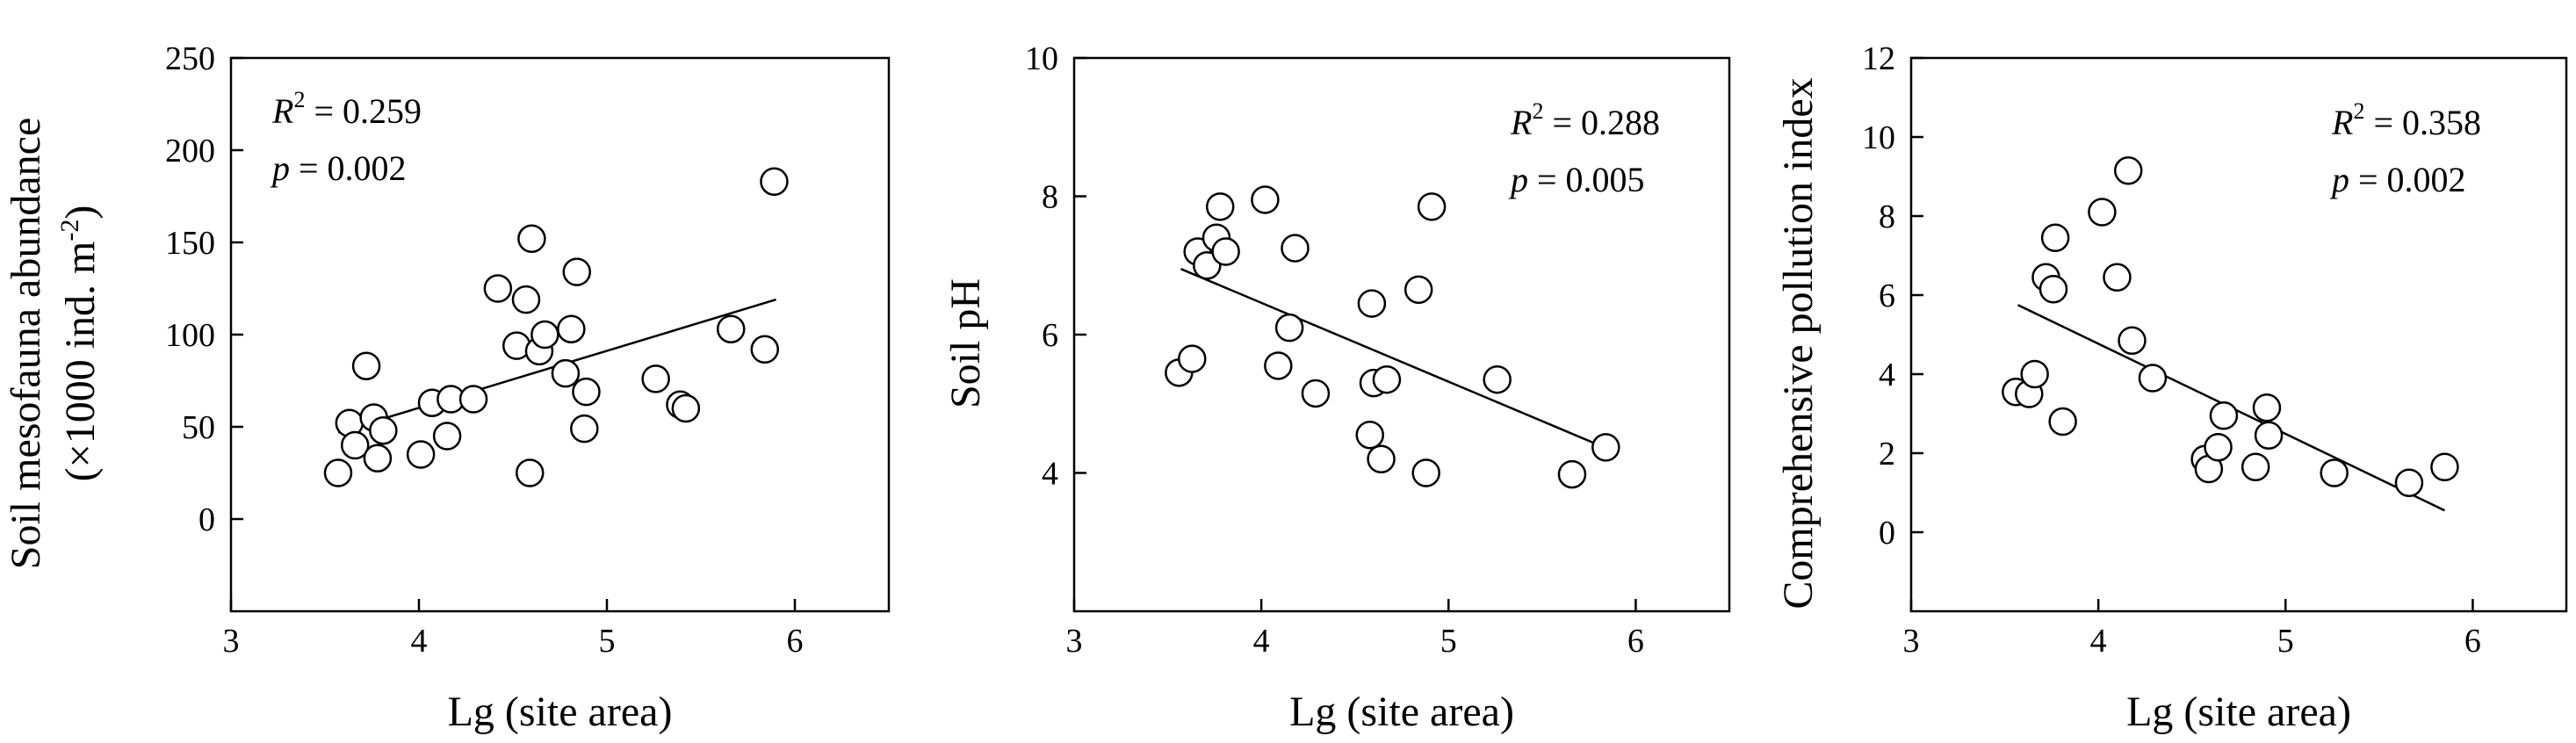 The width and height of the screenshot is (2576, 743). Describe the element at coordinates (206, 519) in the screenshot. I see `y-tick-label: 0` at that location.